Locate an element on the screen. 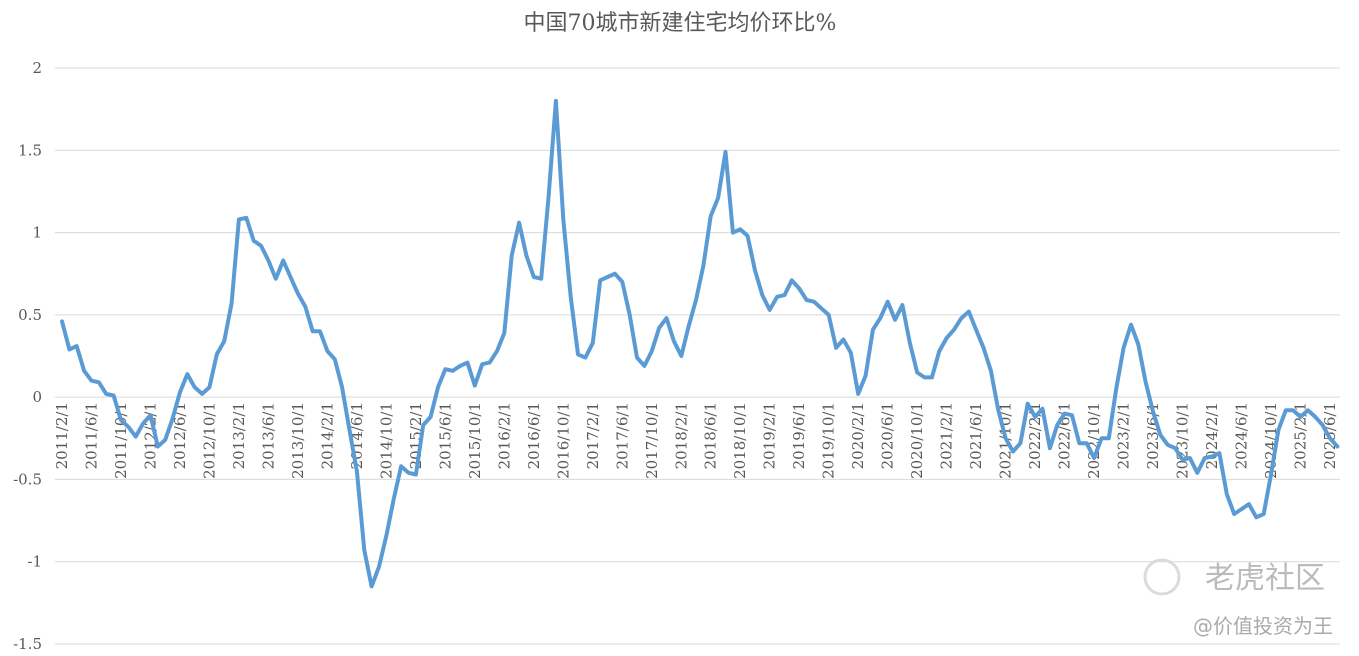 The image size is (1359, 656). x-tick-label: 2013/2/1 is located at coordinates (239, 435).